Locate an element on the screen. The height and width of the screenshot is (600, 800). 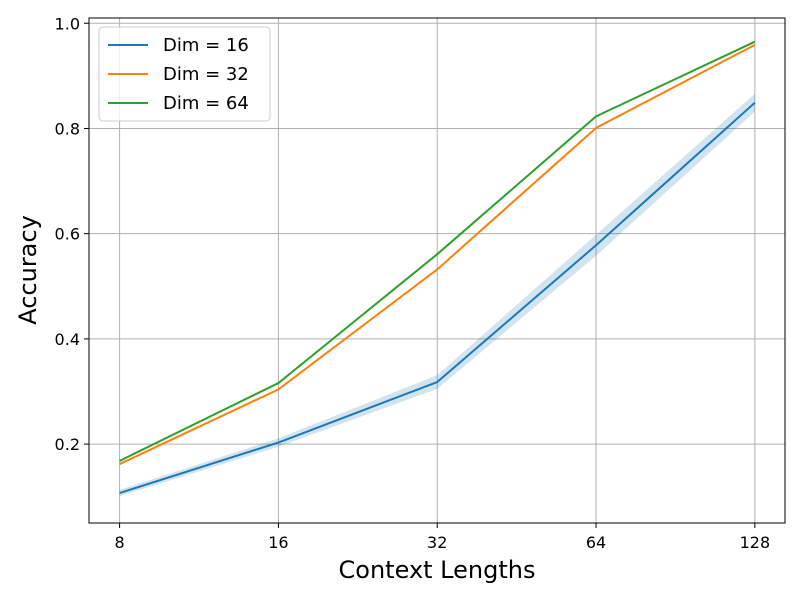
y-tick-label: 0.2 is located at coordinates (67, 444).